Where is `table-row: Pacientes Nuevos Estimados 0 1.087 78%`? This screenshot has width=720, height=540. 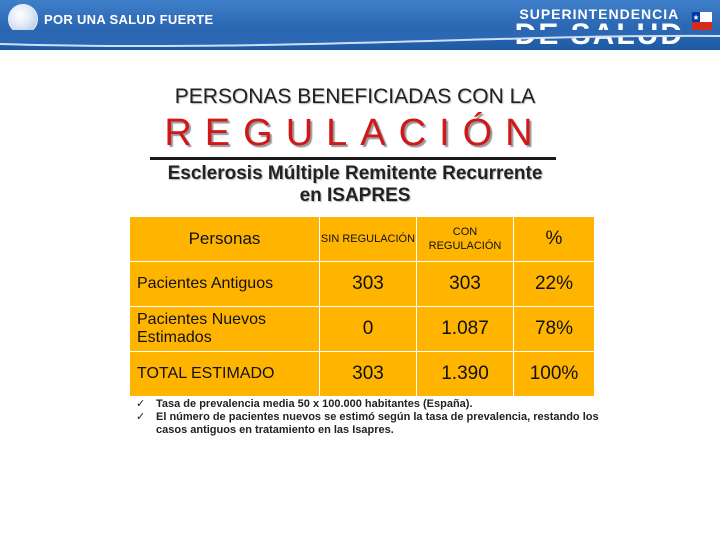
table-row: Pacientes Nuevos Estimados 0 1.087 78% is located at coordinates (362, 329).